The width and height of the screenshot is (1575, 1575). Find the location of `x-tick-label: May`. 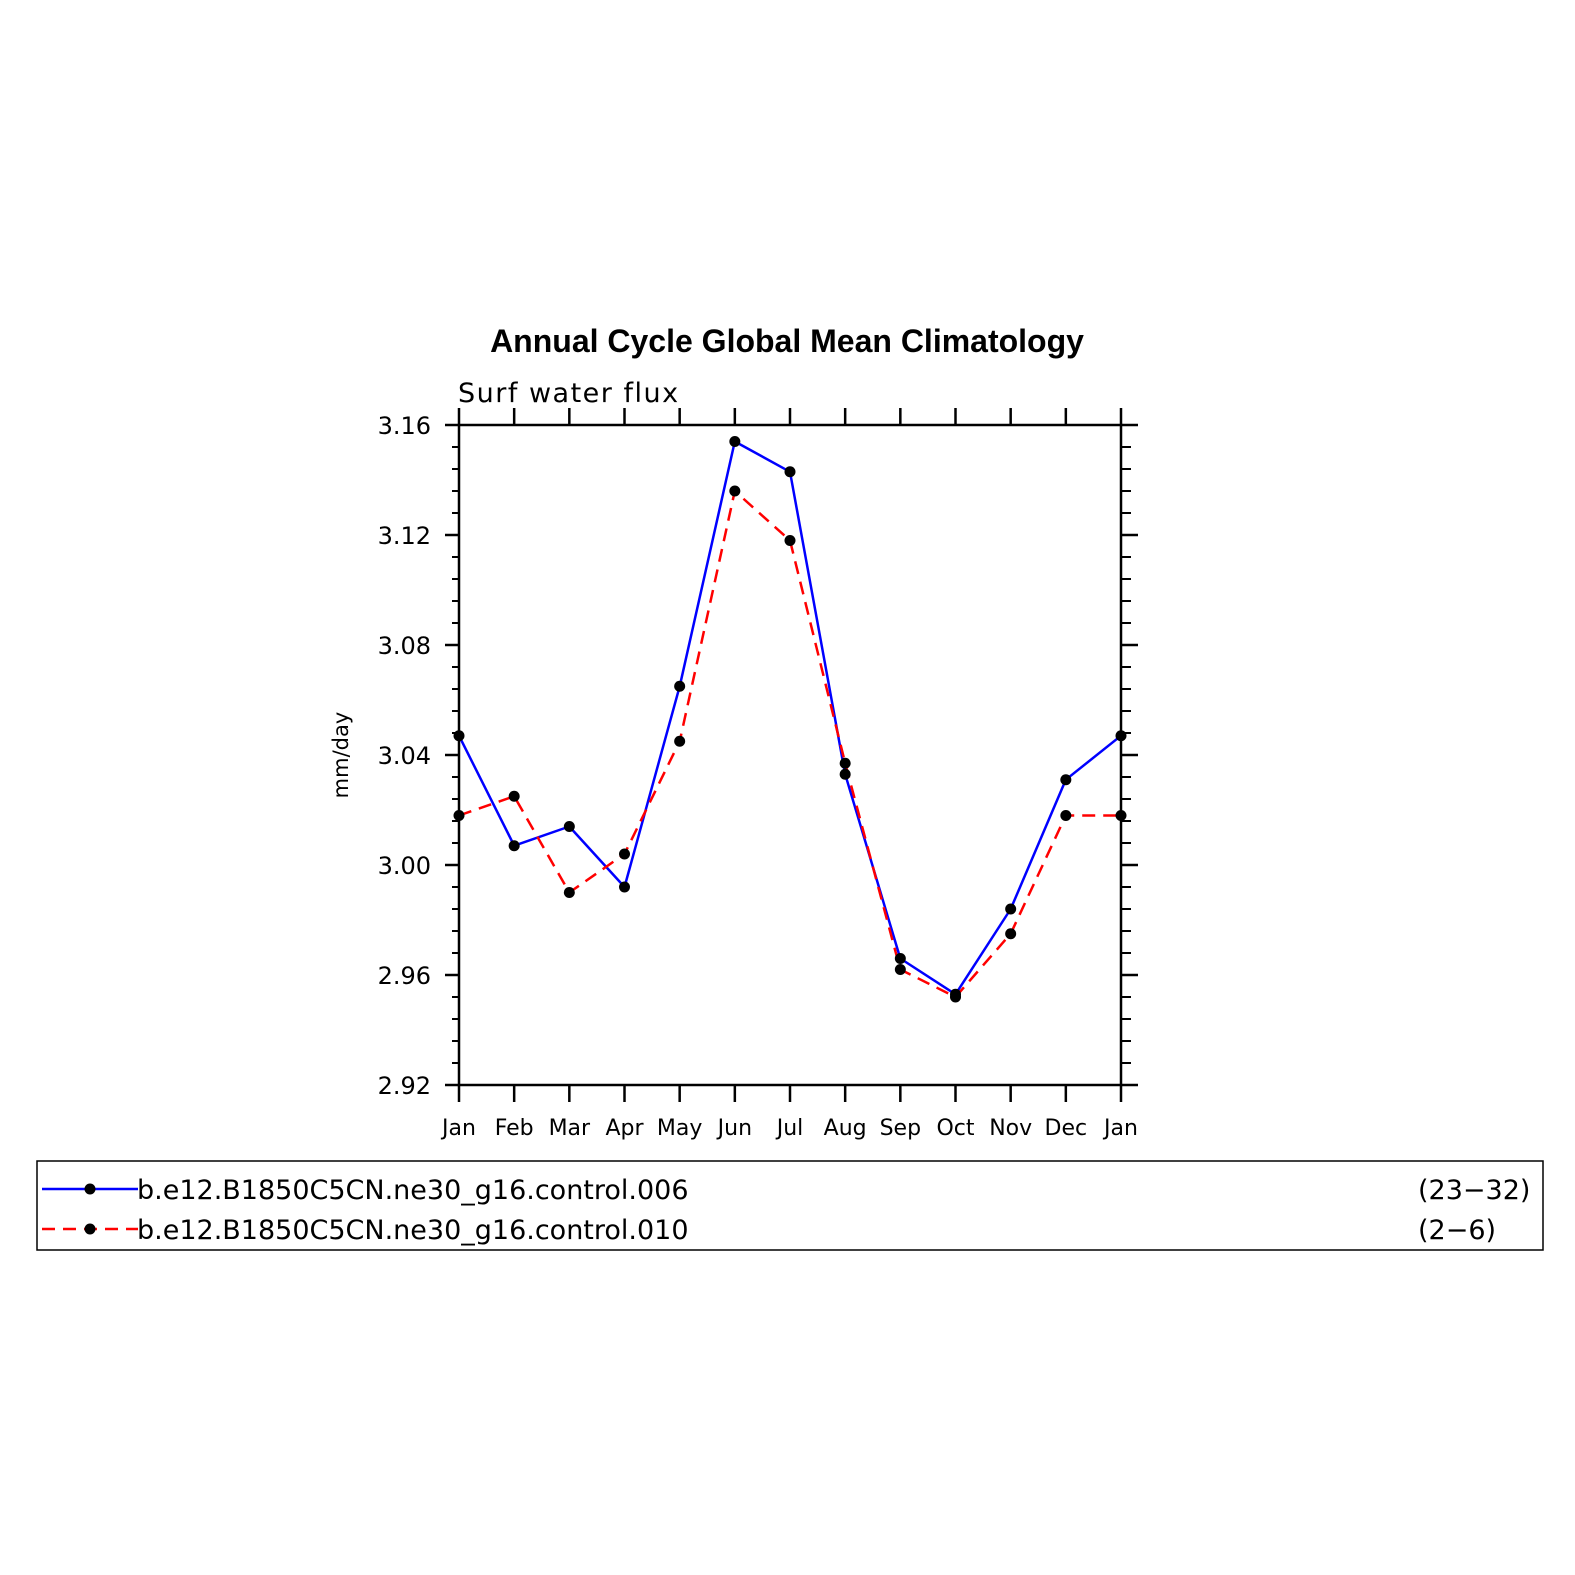

x-tick-label: May is located at coordinates (679, 1128).